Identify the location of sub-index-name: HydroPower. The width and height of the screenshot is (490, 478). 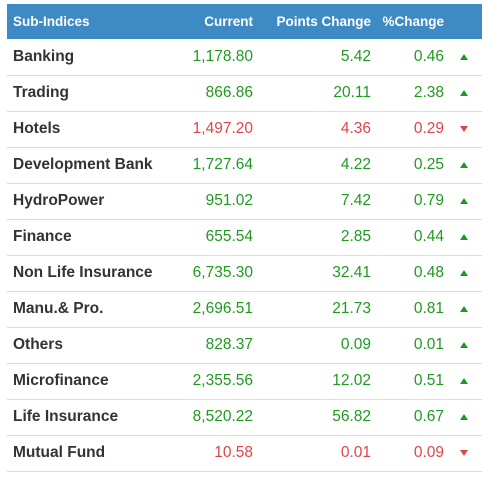
(59, 200).